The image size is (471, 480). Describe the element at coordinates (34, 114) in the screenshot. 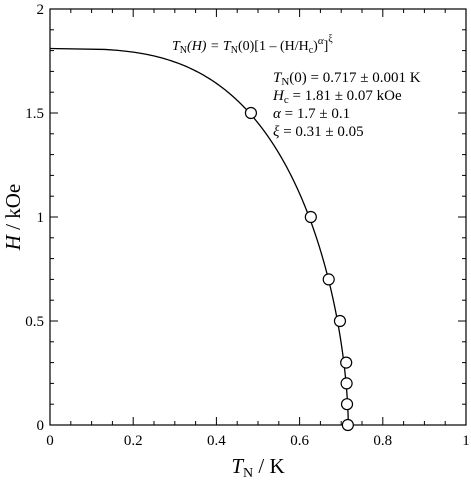

I see `y-tick-label: 1.5` at that location.